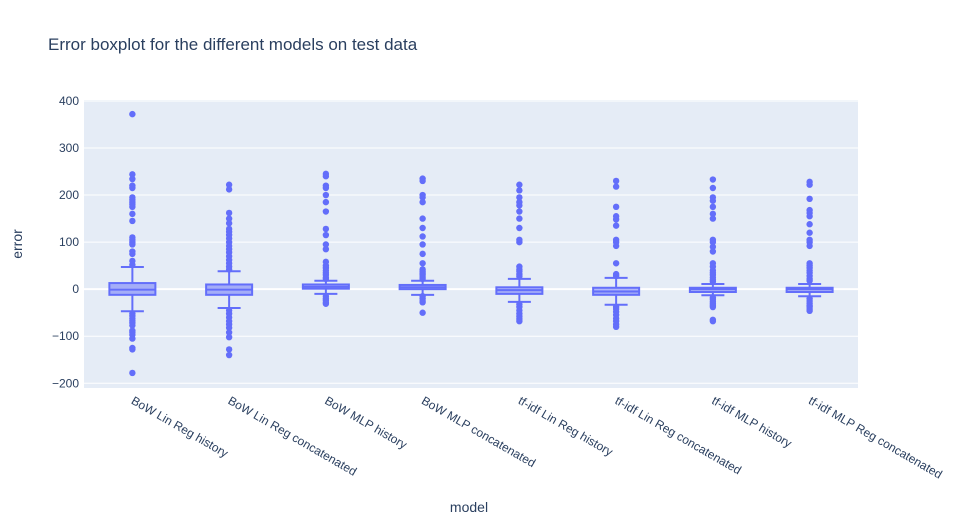 This screenshot has width=971, height=525. Describe the element at coordinates (180, 426) in the screenshot. I see `x-tick-label: BoW Lin Reg history` at that location.